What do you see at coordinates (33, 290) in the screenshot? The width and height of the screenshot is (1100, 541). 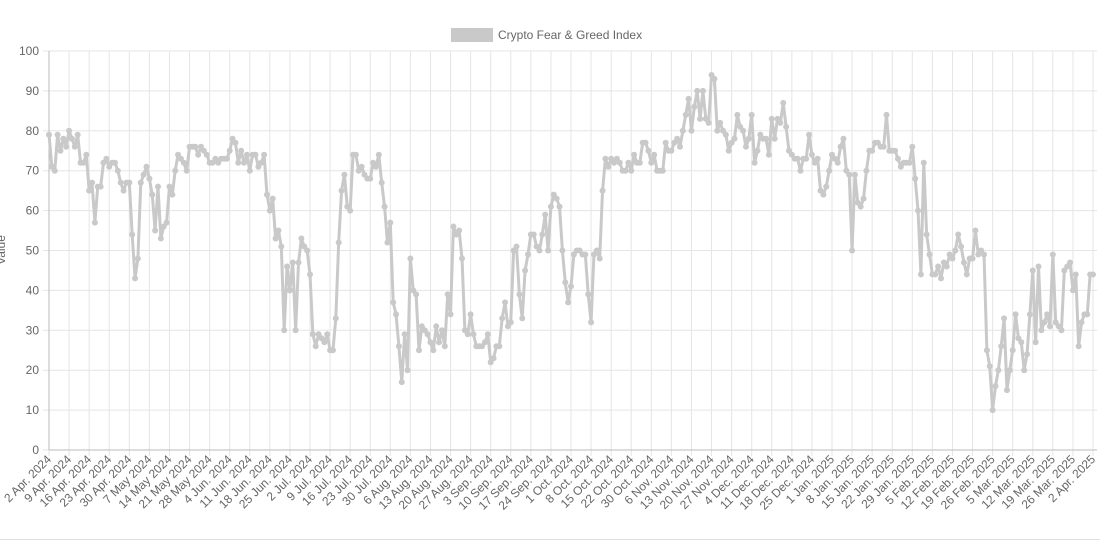 I see `y-tick-label: 40` at bounding box center [33, 290].